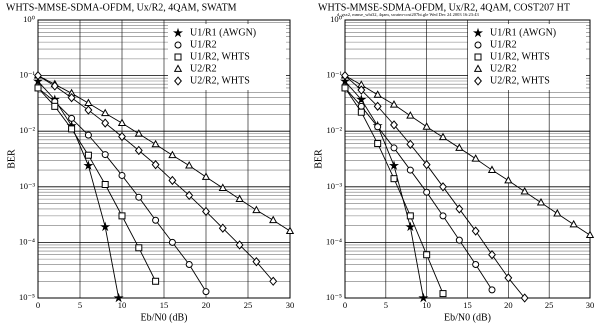 The width and height of the screenshot is (607, 325). What do you see at coordinates (121, 7) in the screenshot?
I see `chart-title: WHTS-MMSE-SDMA-OFDM, Ux/R2, 4QAM, SWATM` at bounding box center [121, 7].